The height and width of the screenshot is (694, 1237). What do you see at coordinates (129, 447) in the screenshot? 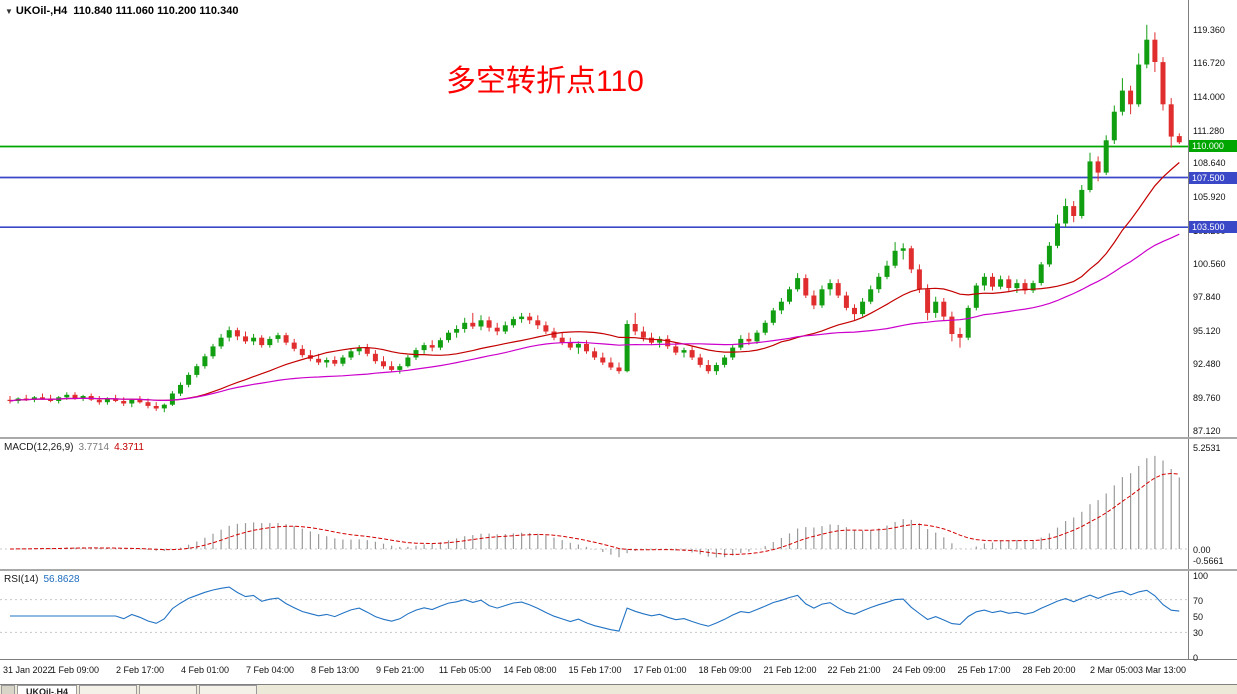
I see `macd-signal-value: 4.3711` at bounding box center [129, 447].